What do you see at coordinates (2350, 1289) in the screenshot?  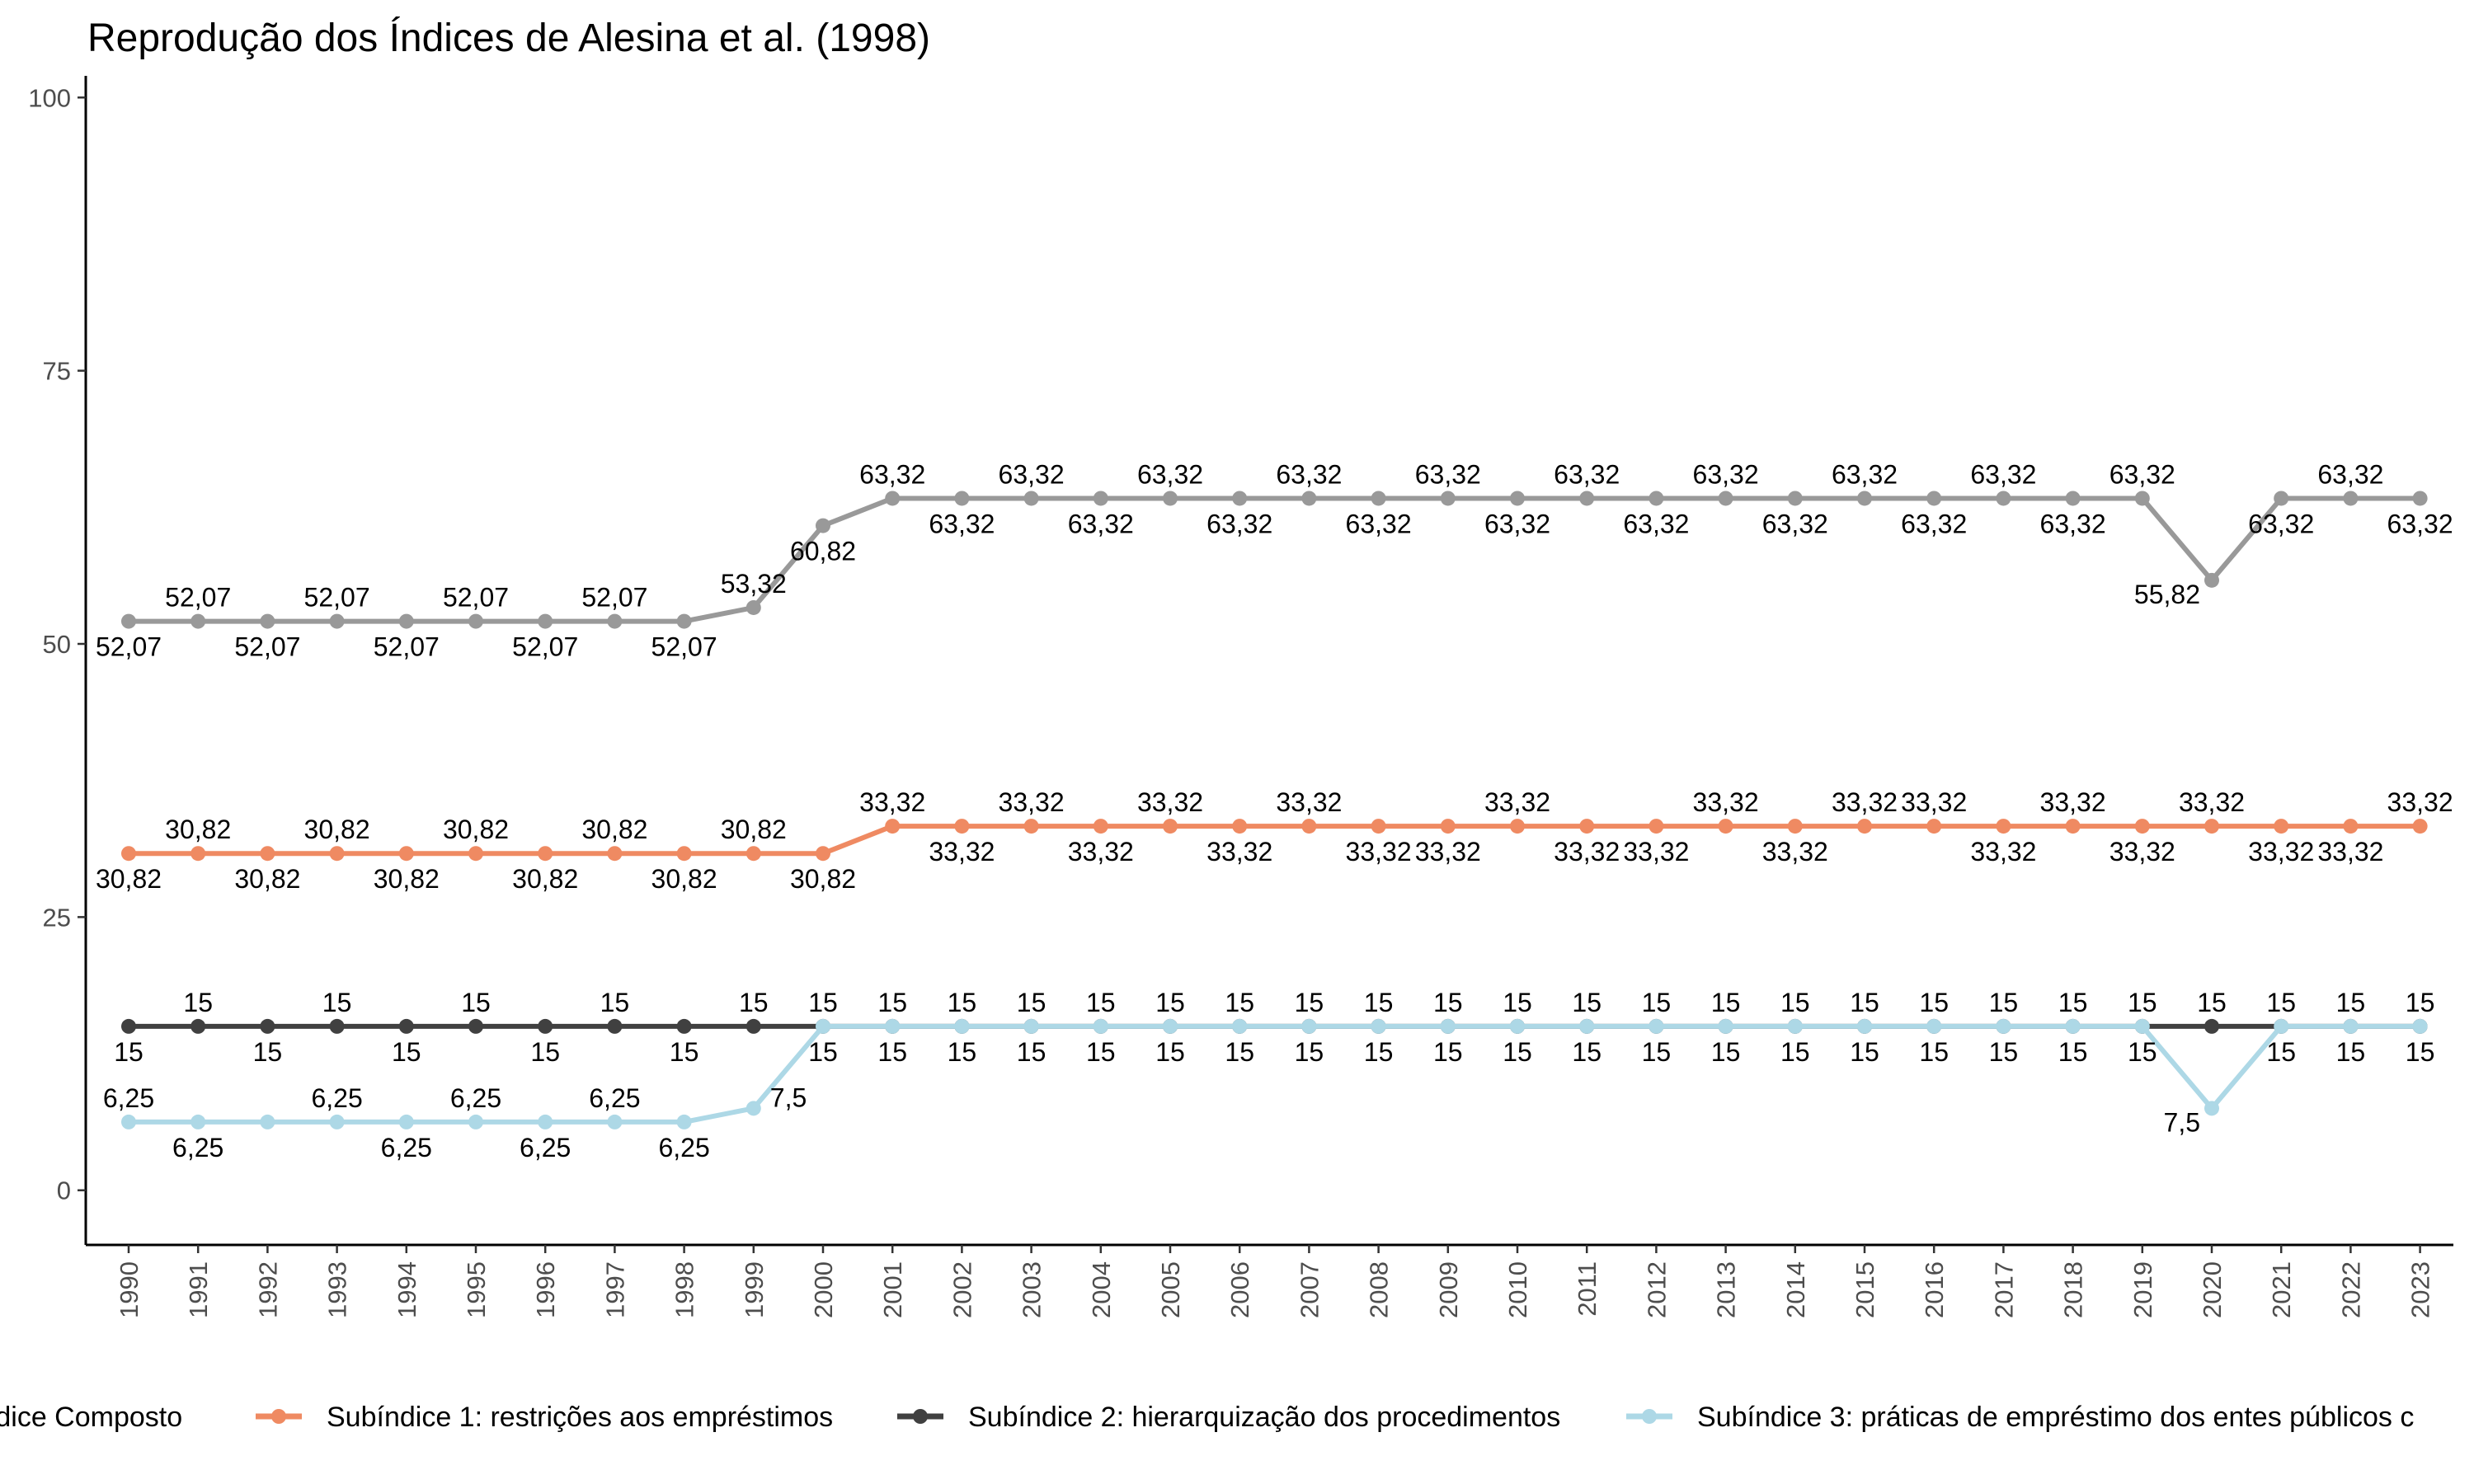 I see `x-tick-label: 2022` at bounding box center [2350, 1289].